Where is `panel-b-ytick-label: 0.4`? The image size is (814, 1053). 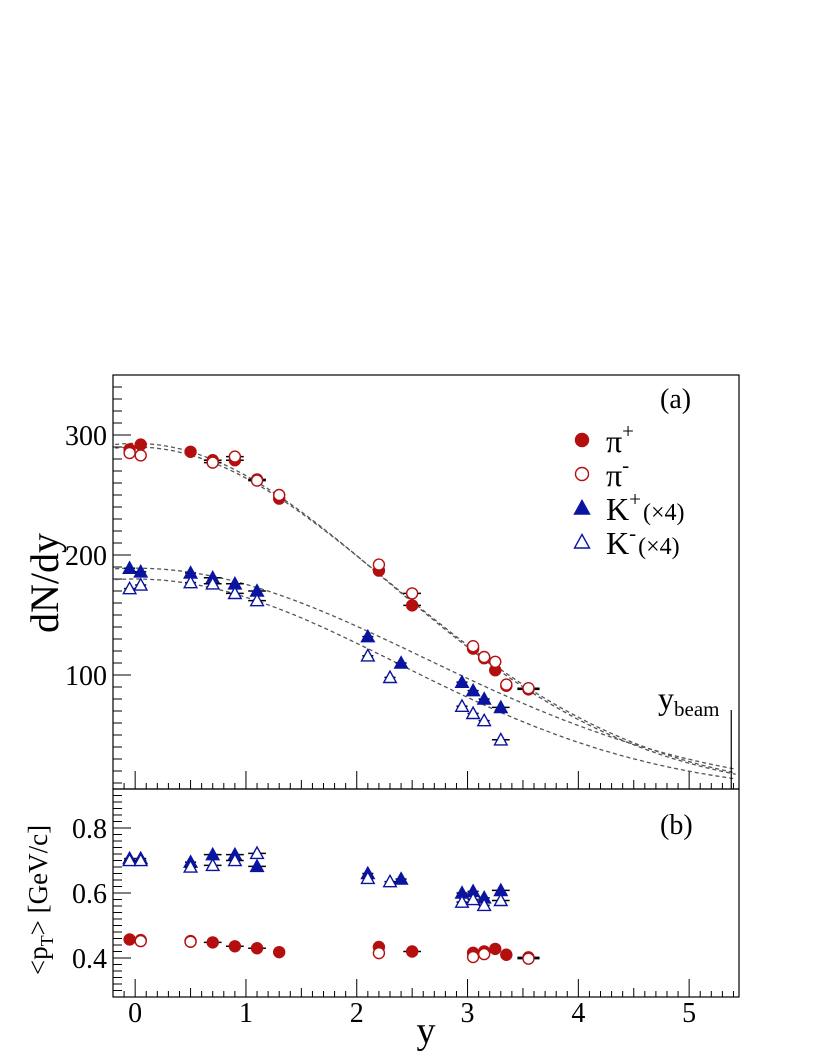
panel-b-ytick-label: 0.4 is located at coordinates (89, 959).